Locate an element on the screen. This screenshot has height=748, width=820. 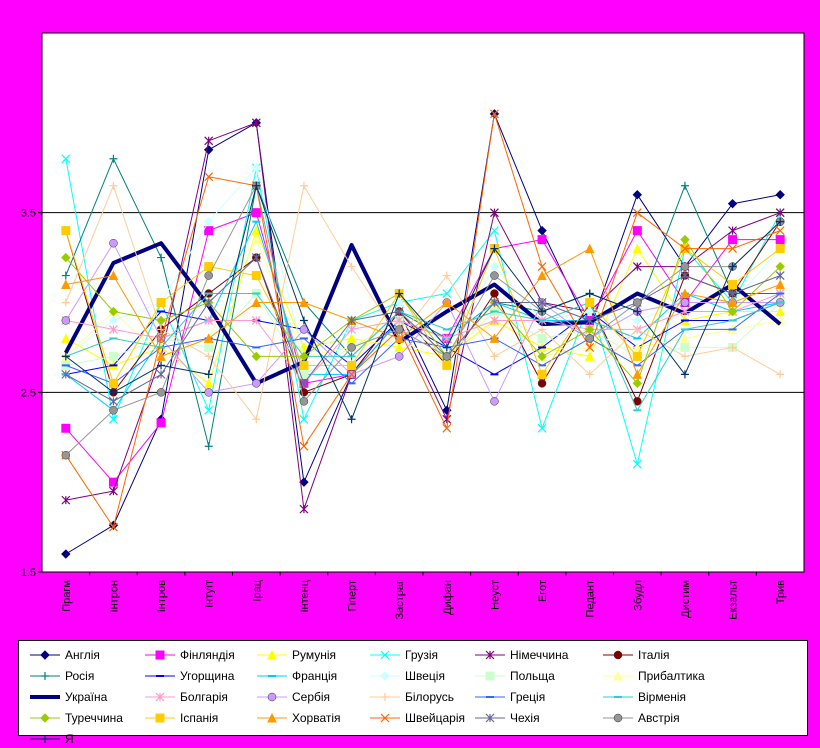
legend-label: Росія is located at coordinates (80, 676).